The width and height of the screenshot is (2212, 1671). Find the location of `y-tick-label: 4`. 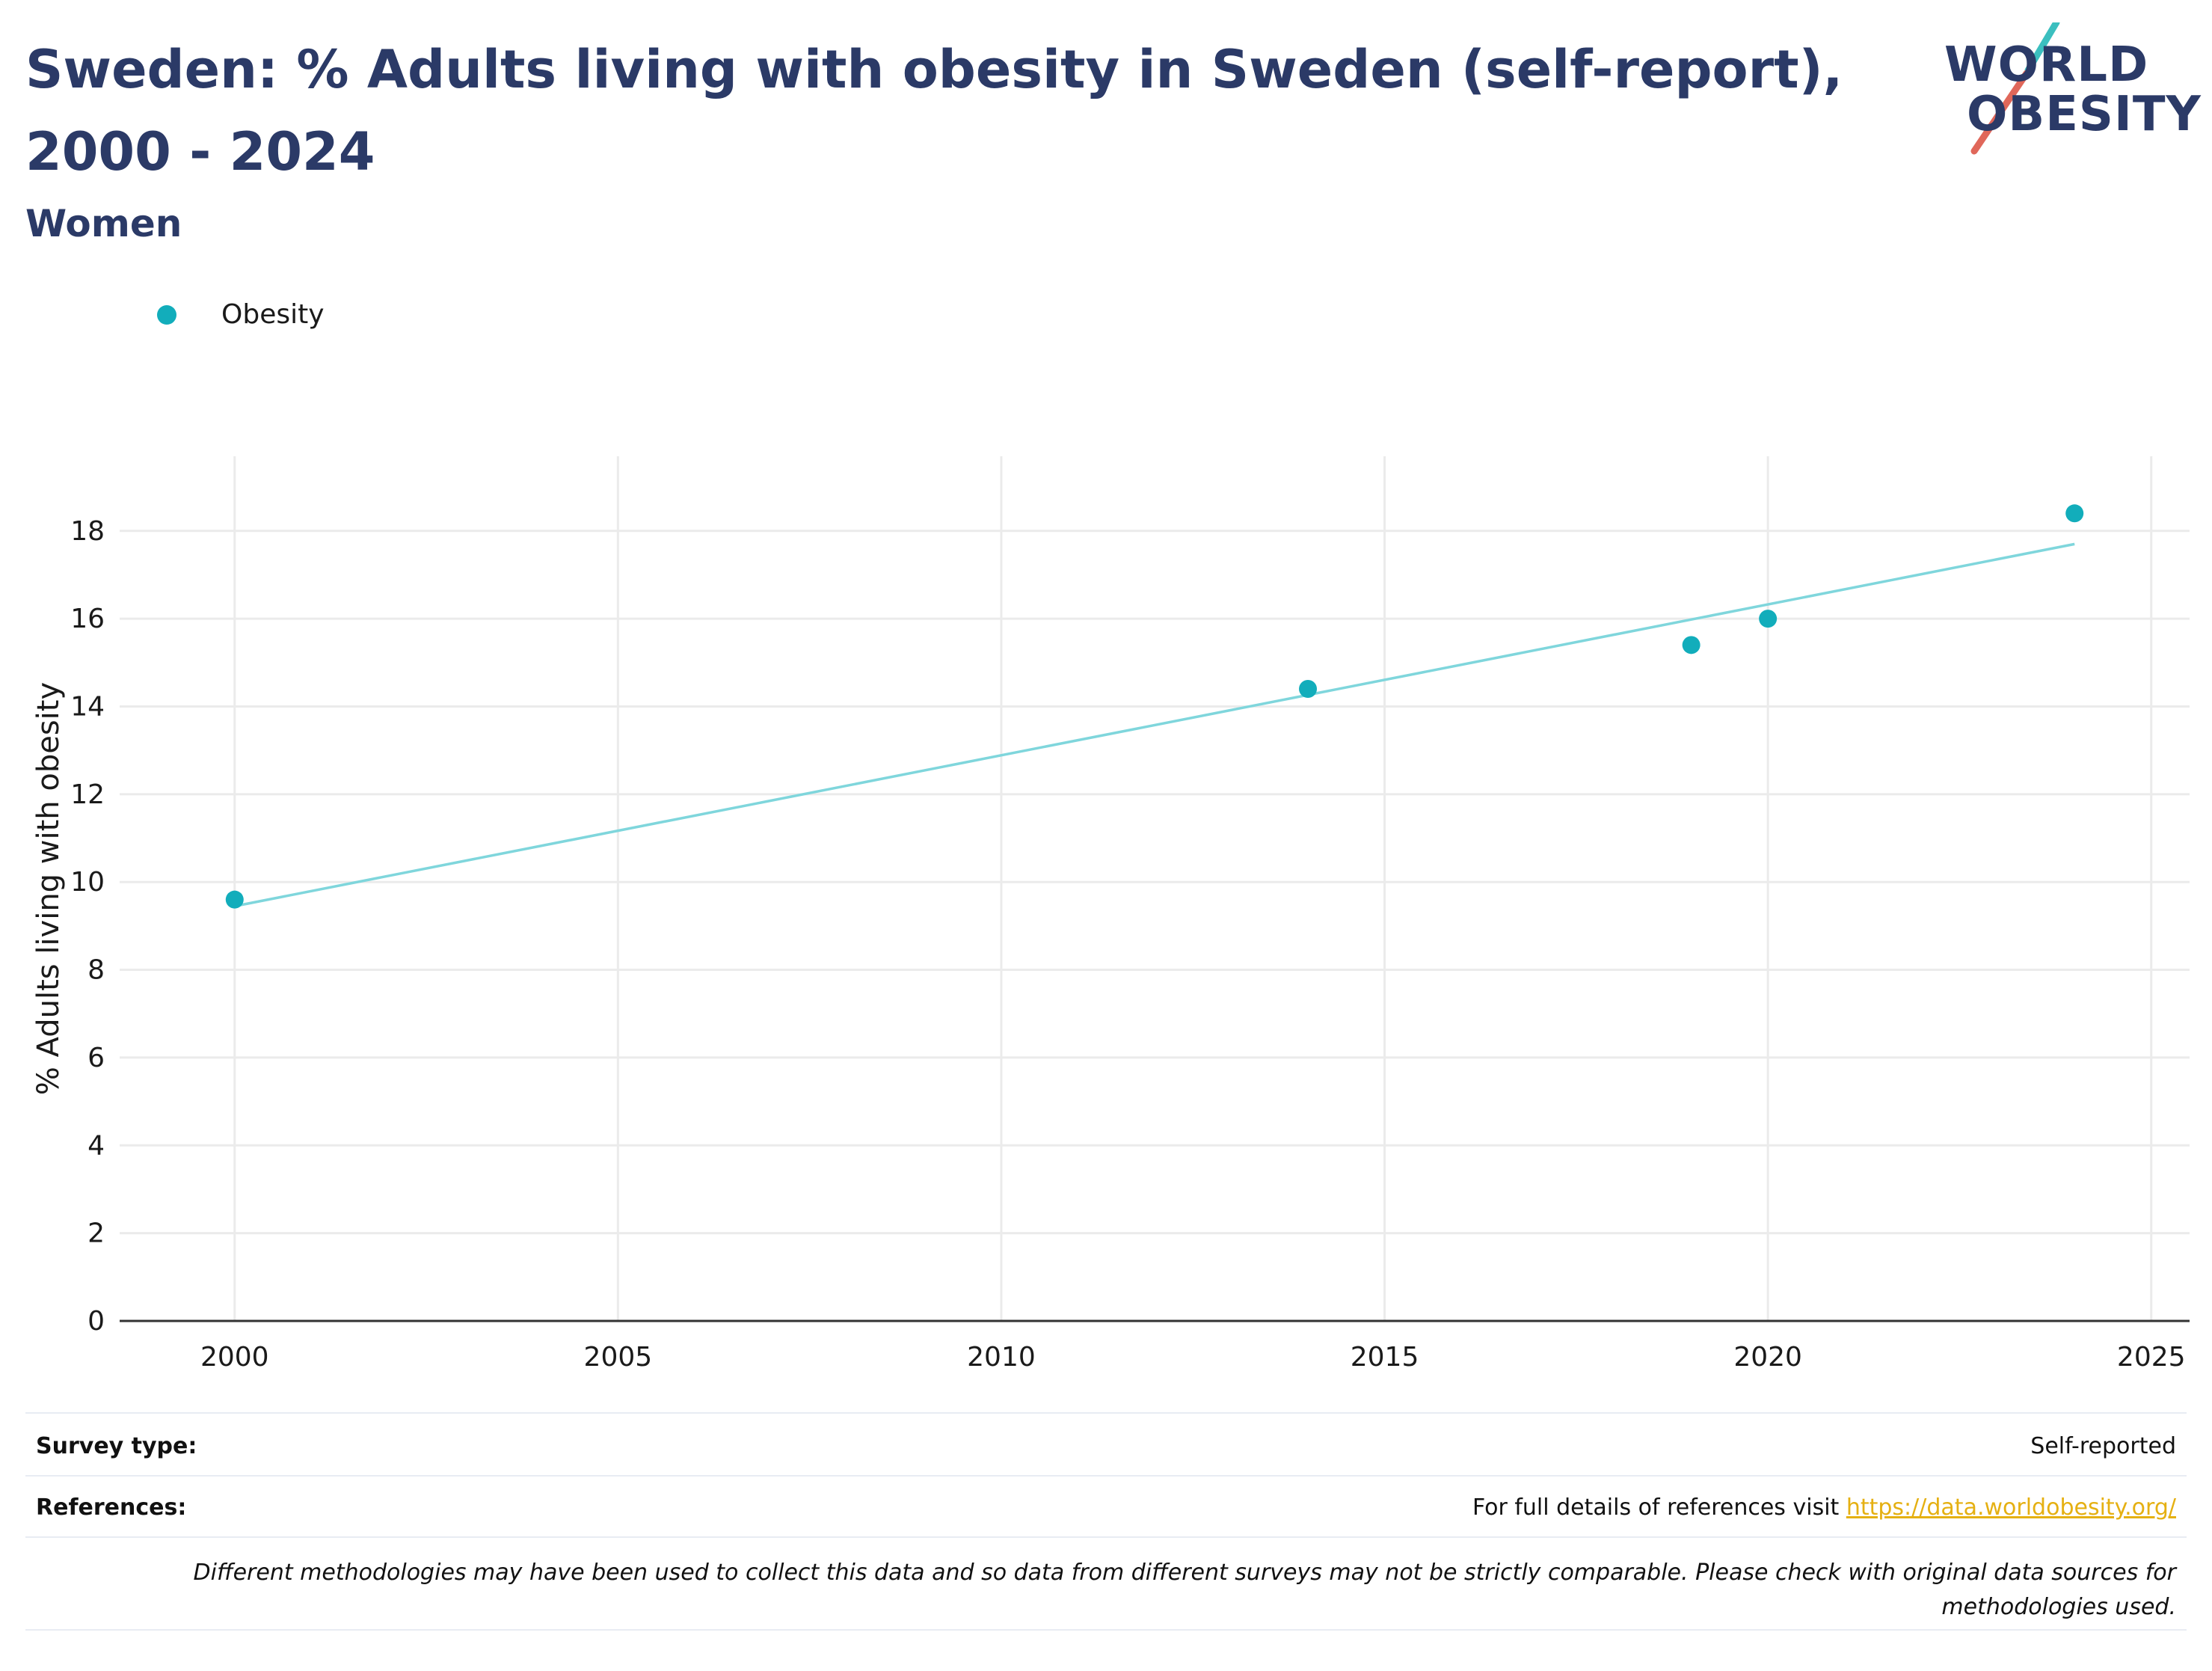

y-tick-label: 4 is located at coordinates (96, 1145).